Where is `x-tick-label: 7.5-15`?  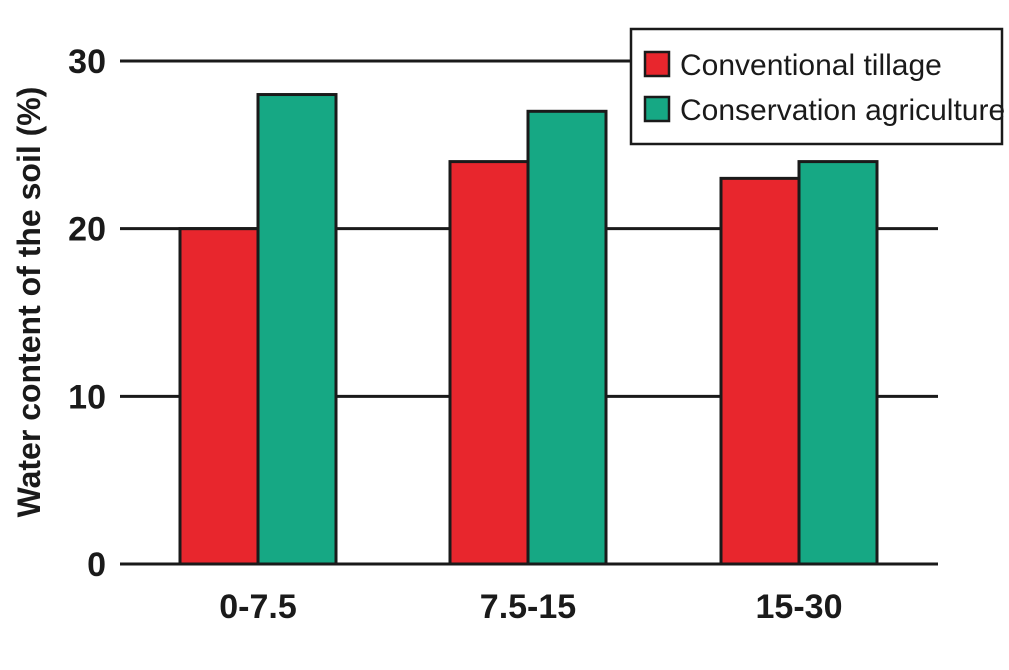 x-tick-label: 7.5-15 is located at coordinates (528, 607).